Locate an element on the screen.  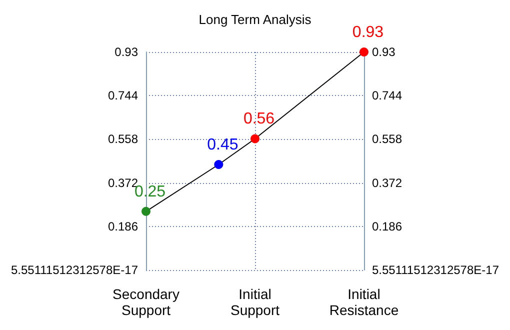
data-label: 0.56 is located at coordinates (259, 119).